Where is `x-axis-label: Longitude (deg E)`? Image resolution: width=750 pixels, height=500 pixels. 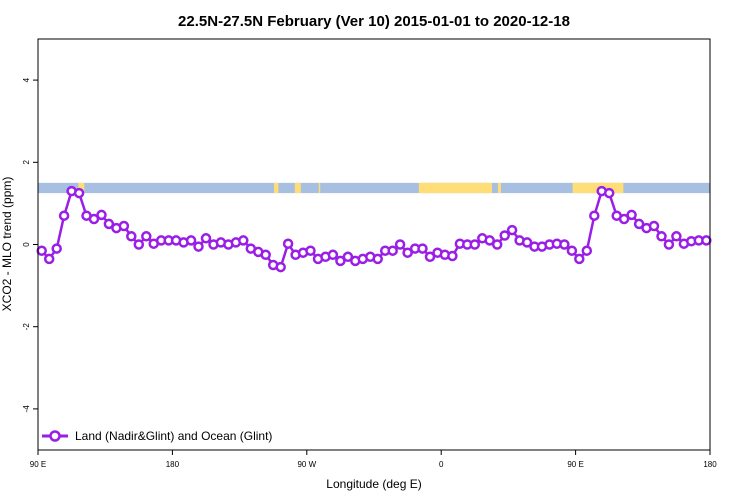 x-axis-label: Longitude (deg E) is located at coordinates (373, 484).